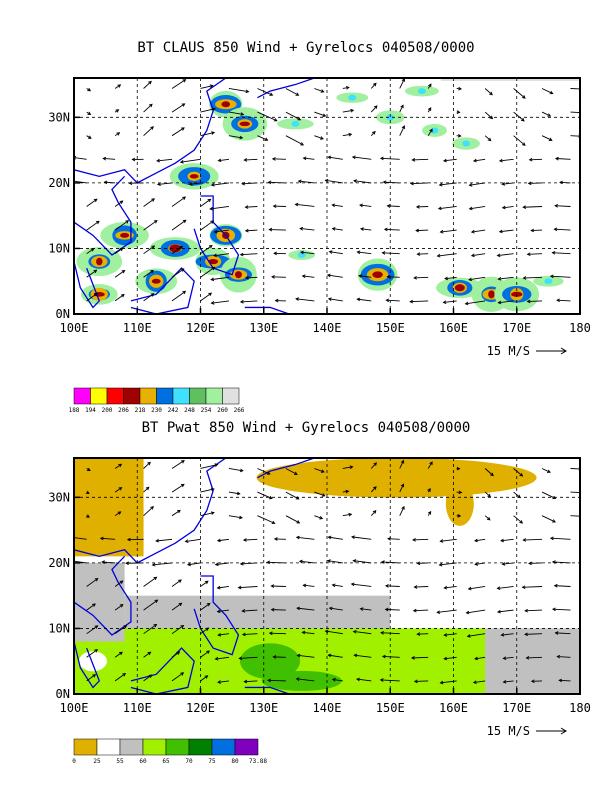 This screenshot has width=612, height=792. I want to click on pwat-region, so click(92, 661).